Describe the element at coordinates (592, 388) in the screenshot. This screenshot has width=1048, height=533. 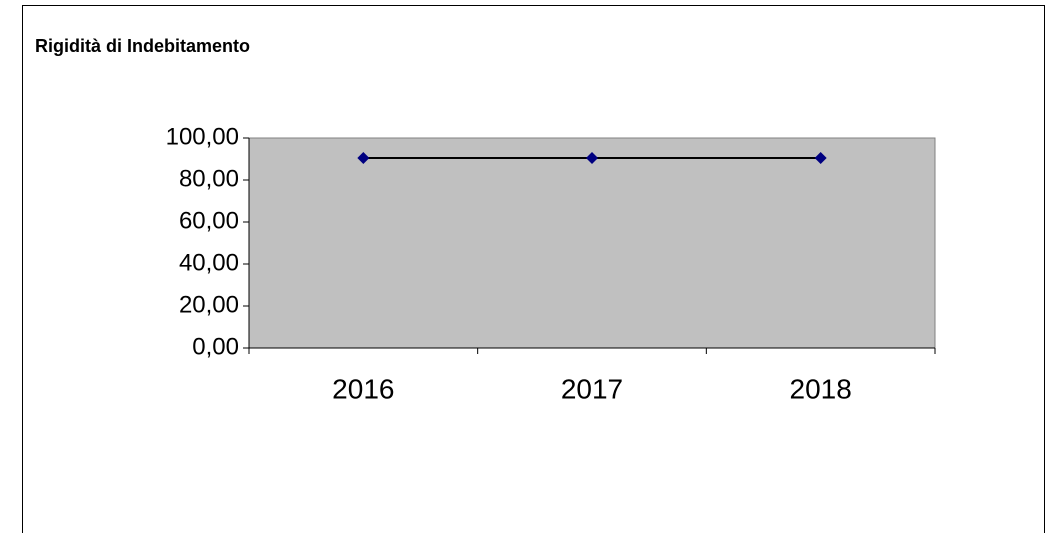
I see `x-tick-label: 2017` at that location.